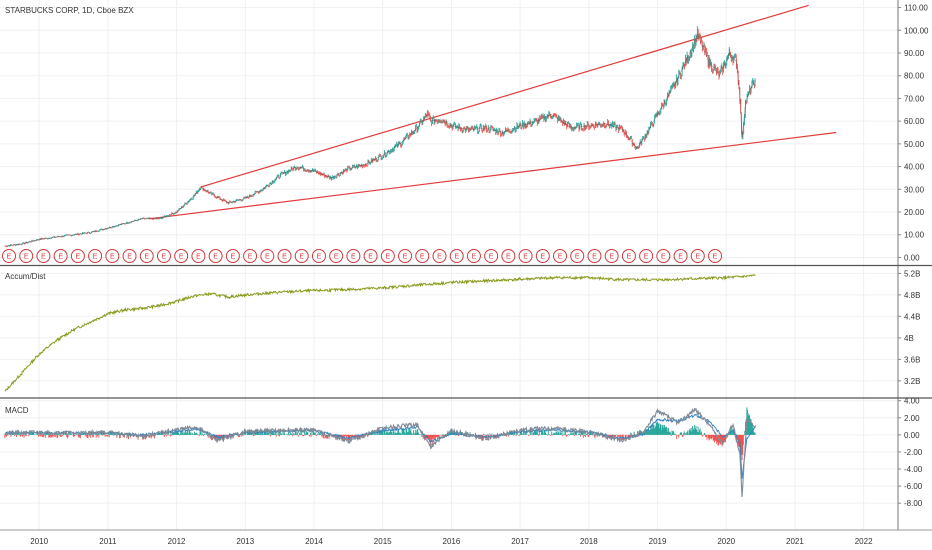 The image size is (932, 550). What do you see at coordinates (914, 167) in the screenshot?
I see `y-tick-label: 40.00` at bounding box center [914, 167].